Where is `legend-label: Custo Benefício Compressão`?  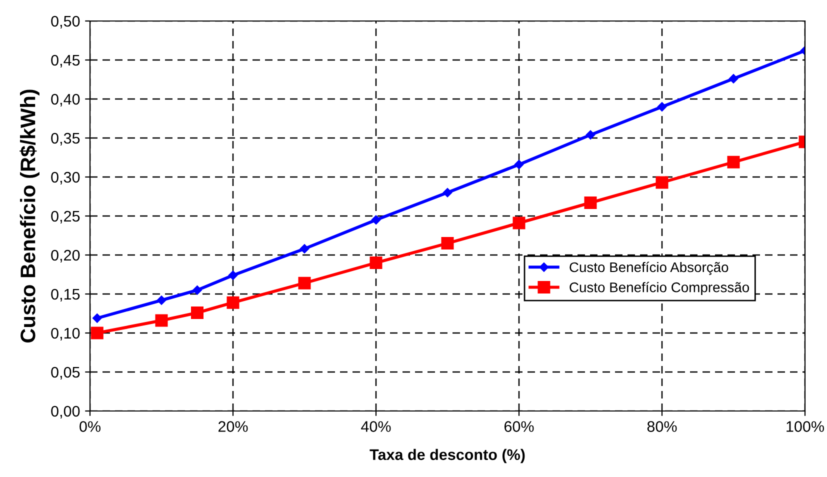
legend-label: Custo Benefício Compressão is located at coordinates (660, 289).